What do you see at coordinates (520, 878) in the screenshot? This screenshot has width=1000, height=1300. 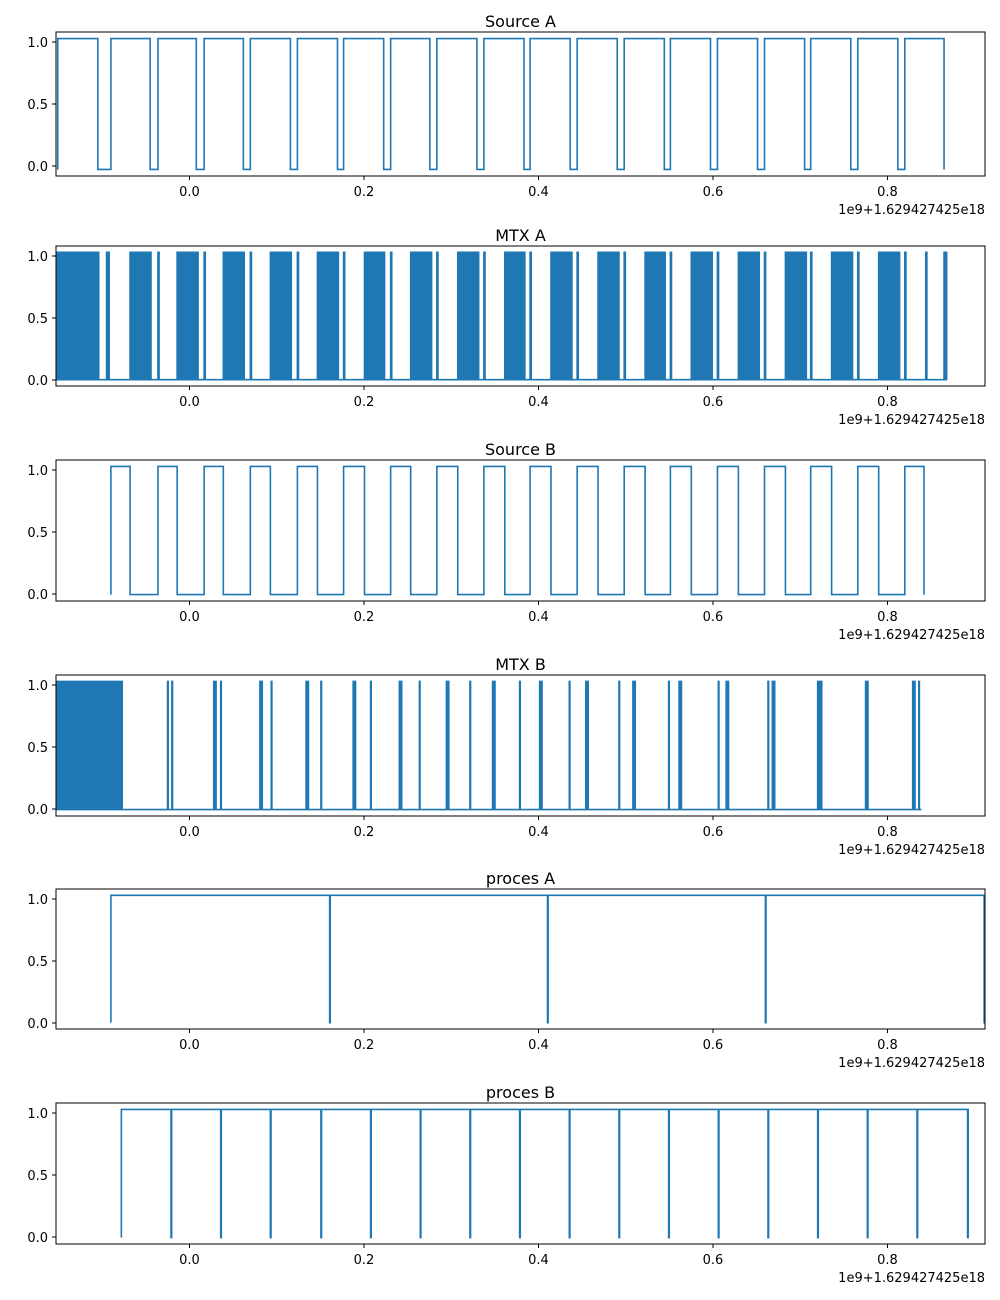 I see `subplot-title: proces A` at bounding box center [520, 878].